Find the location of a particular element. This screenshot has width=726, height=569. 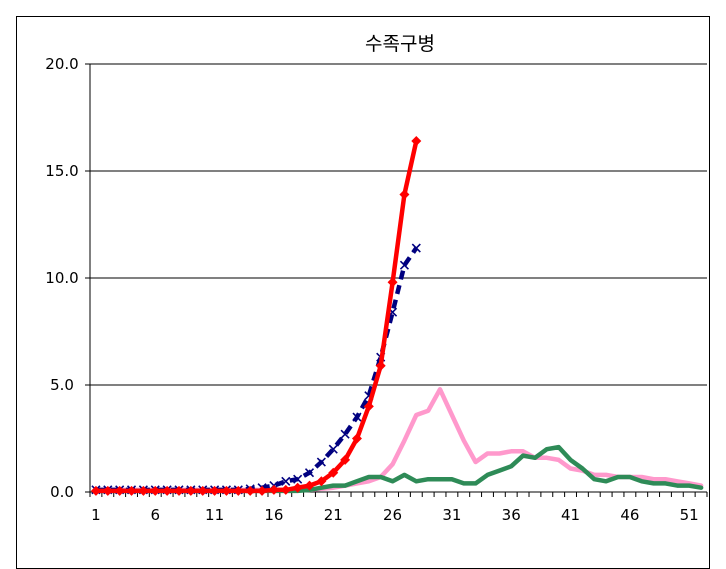

y-tick-label: 0.0 is located at coordinates (62, 492).